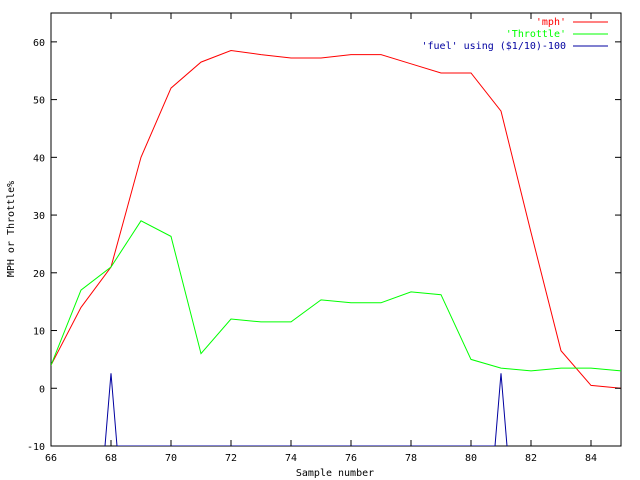  Describe the element at coordinates (335, 473) in the screenshot. I see `x-axis-label: Sample number` at that location.